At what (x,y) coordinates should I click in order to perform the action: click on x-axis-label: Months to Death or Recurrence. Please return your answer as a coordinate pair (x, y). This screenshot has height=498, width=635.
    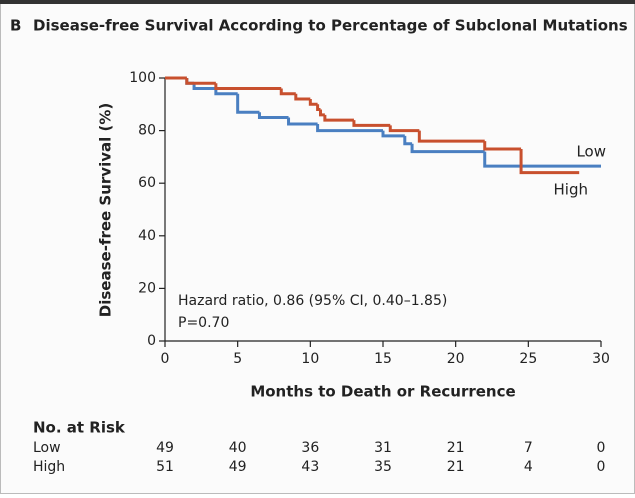
    Looking at the image, I should click on (382, 392).